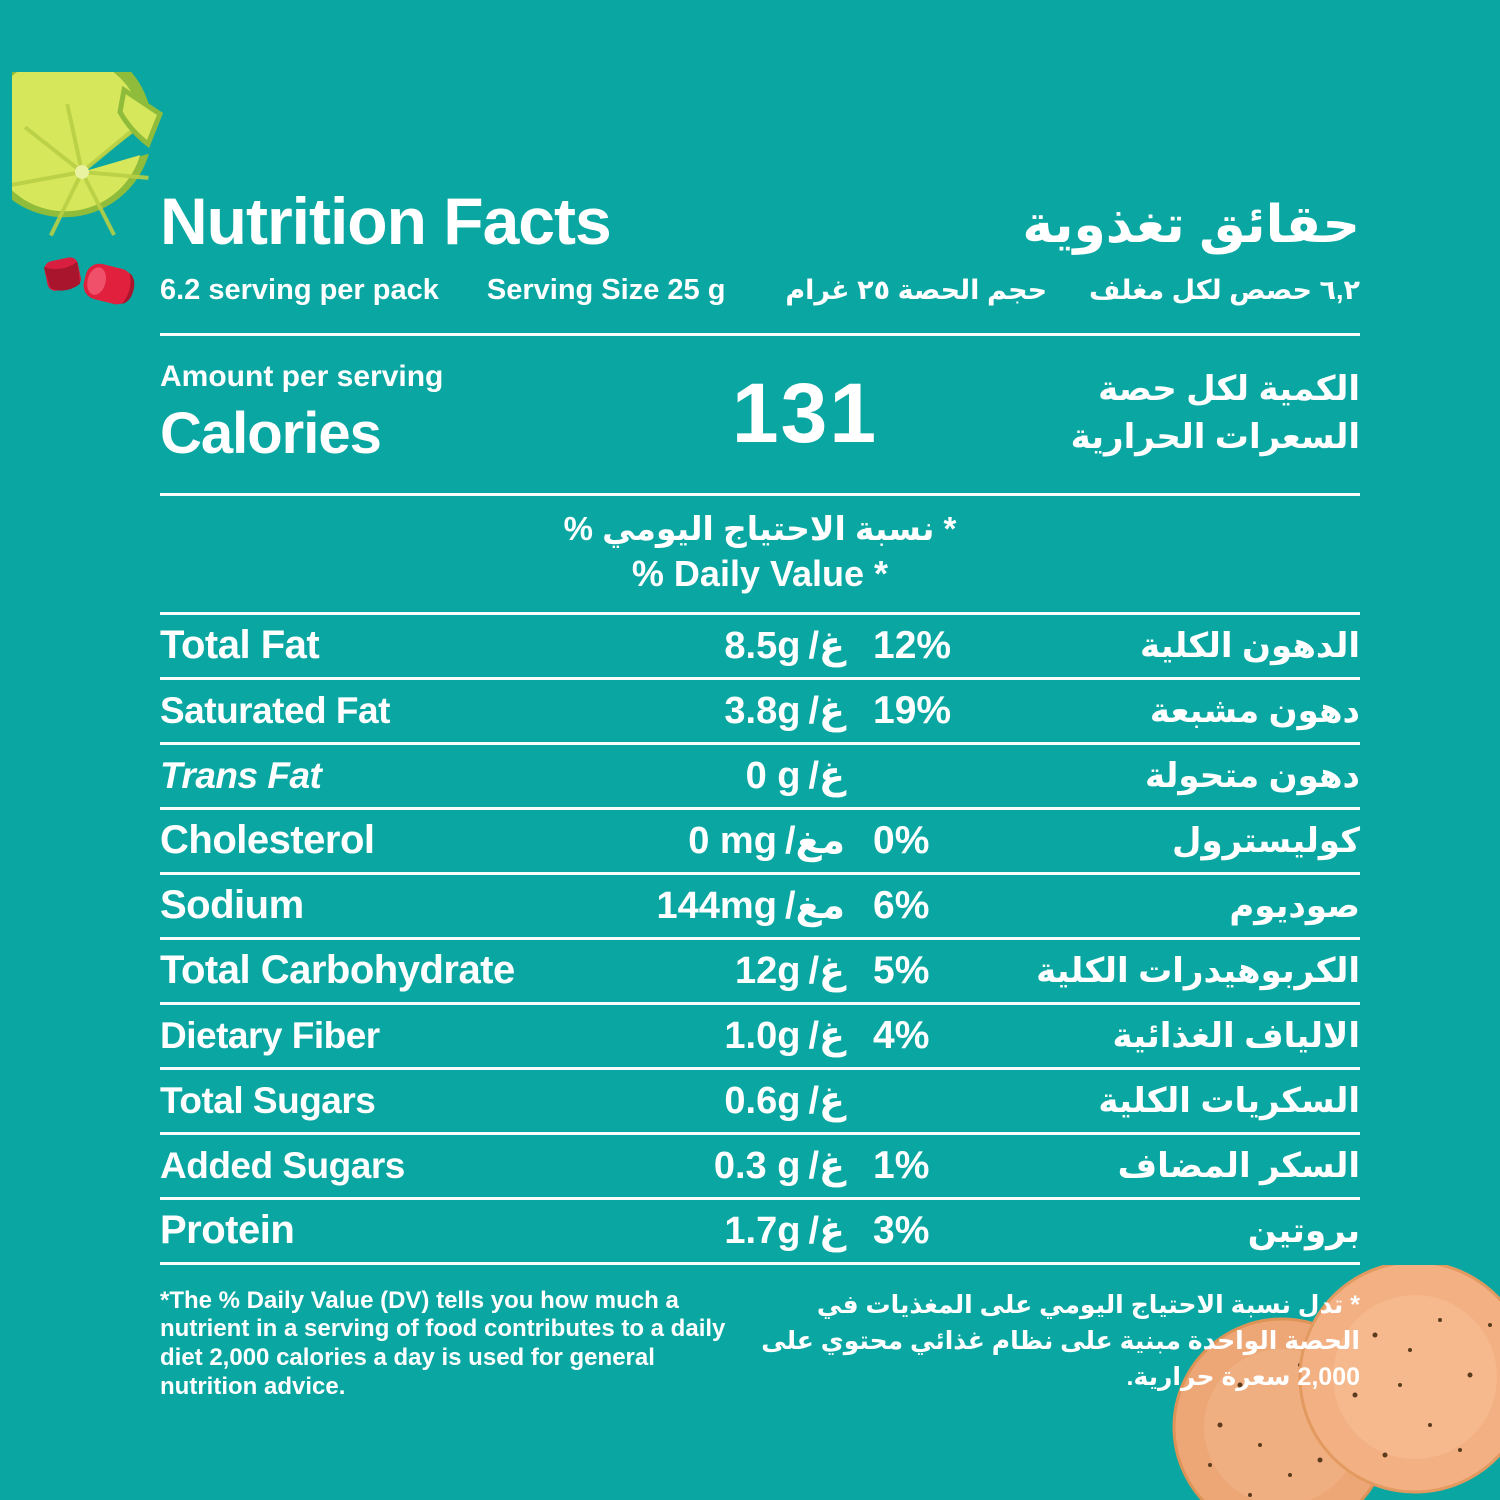  Describe the element at coordinates (267, 840) in the screenshot. I see `nutrient-name: Cholesterol` at that location.